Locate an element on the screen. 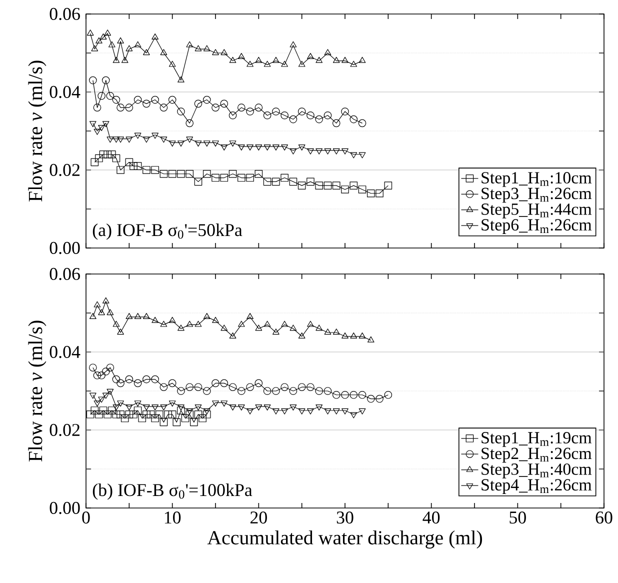  legend-label: Step3_H$_{m}$:26cm is located at coordinates (537, 195).